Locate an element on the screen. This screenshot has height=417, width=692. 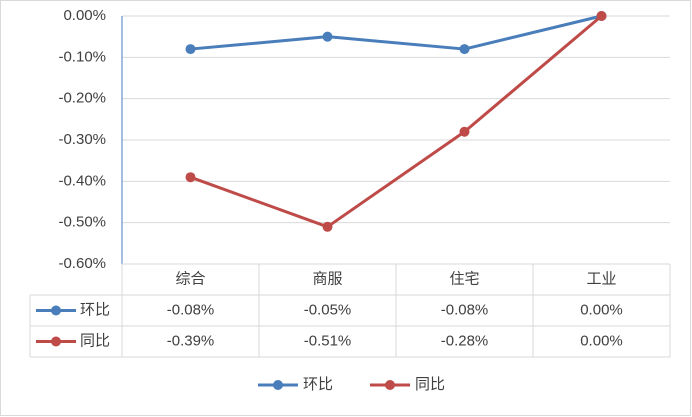
y-tick-label: 0.00% is located at coordinates (84, 15).